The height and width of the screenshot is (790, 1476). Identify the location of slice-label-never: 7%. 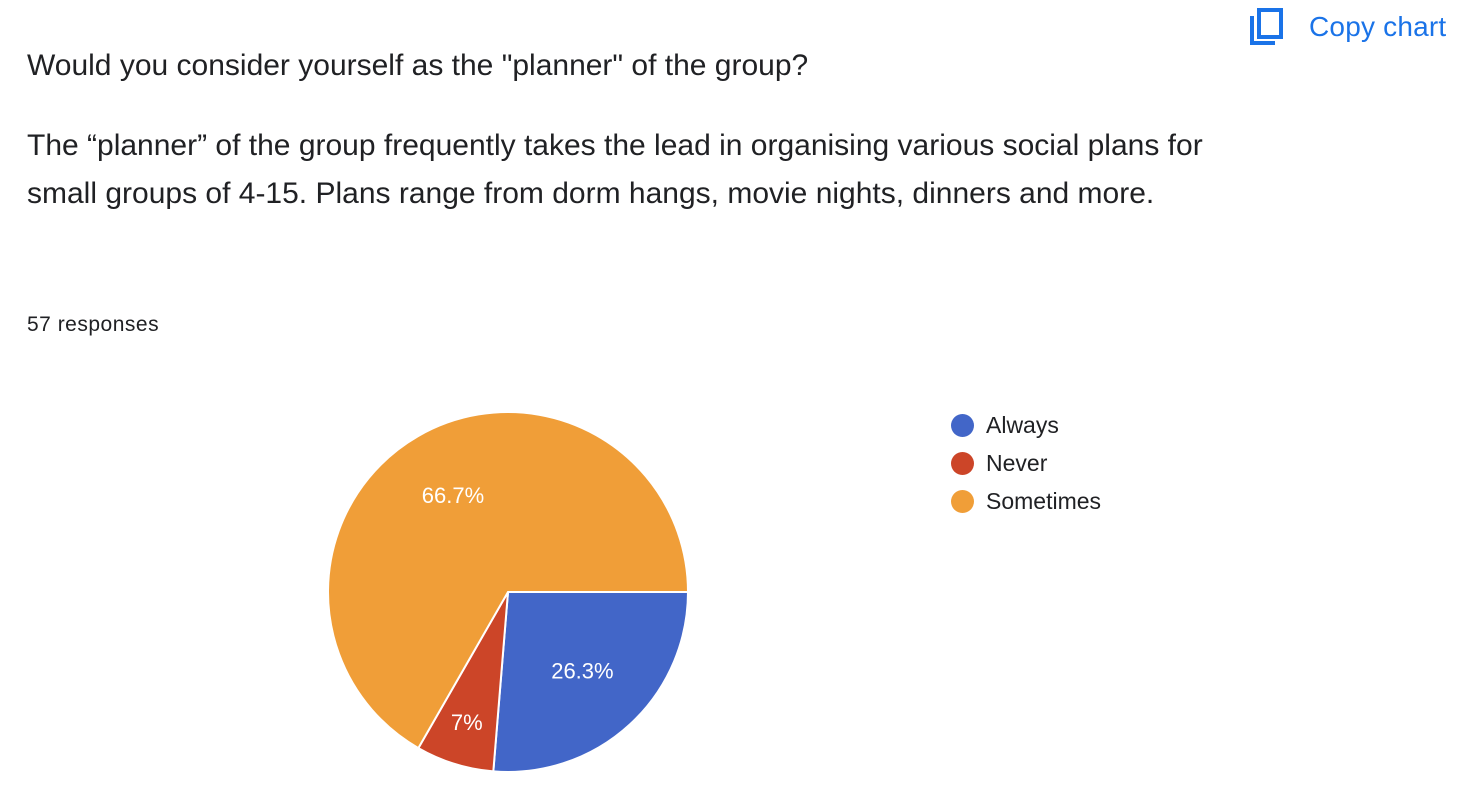
(467, 722).